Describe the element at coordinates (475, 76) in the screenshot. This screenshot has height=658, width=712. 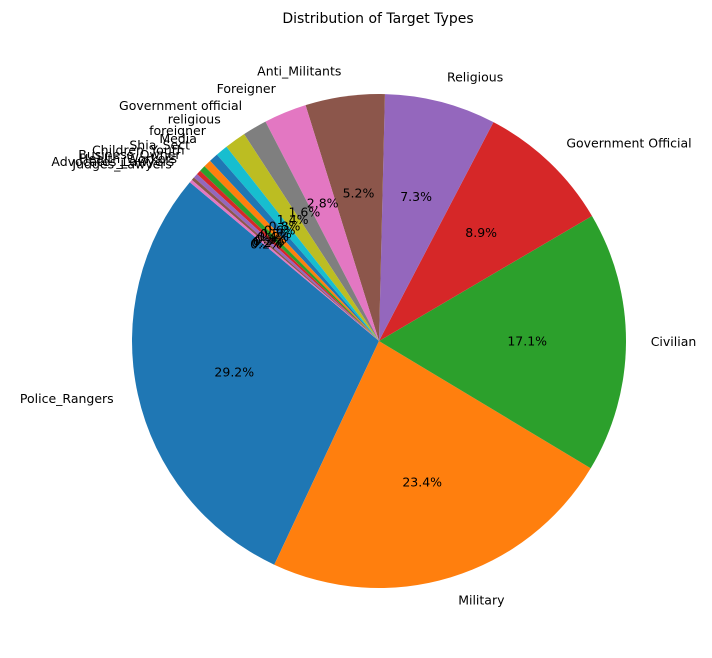
I see `slice-label: Religious` at that location.